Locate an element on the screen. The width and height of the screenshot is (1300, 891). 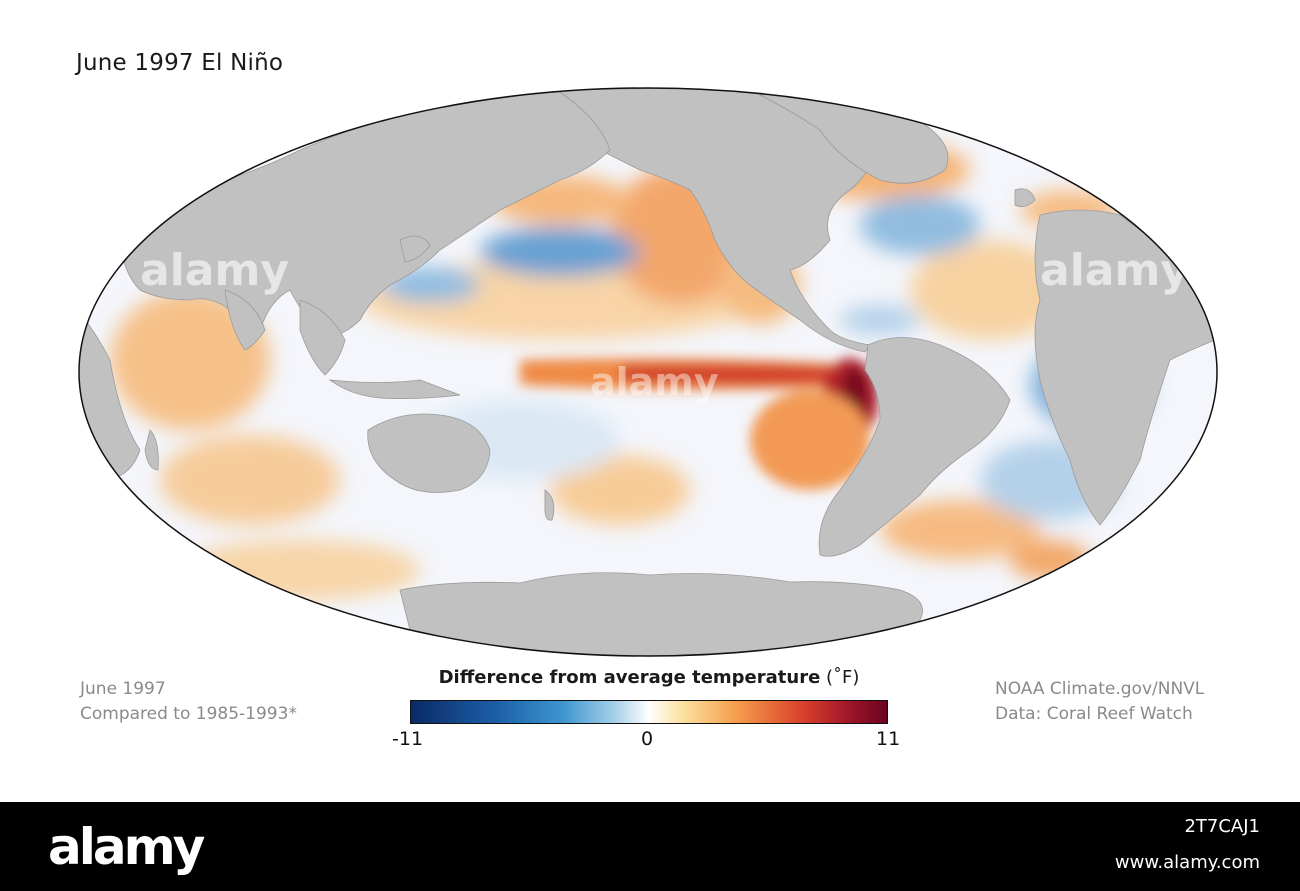
footer-image-id: 2T7CAJ1 is located at coordinates (1222, 826).